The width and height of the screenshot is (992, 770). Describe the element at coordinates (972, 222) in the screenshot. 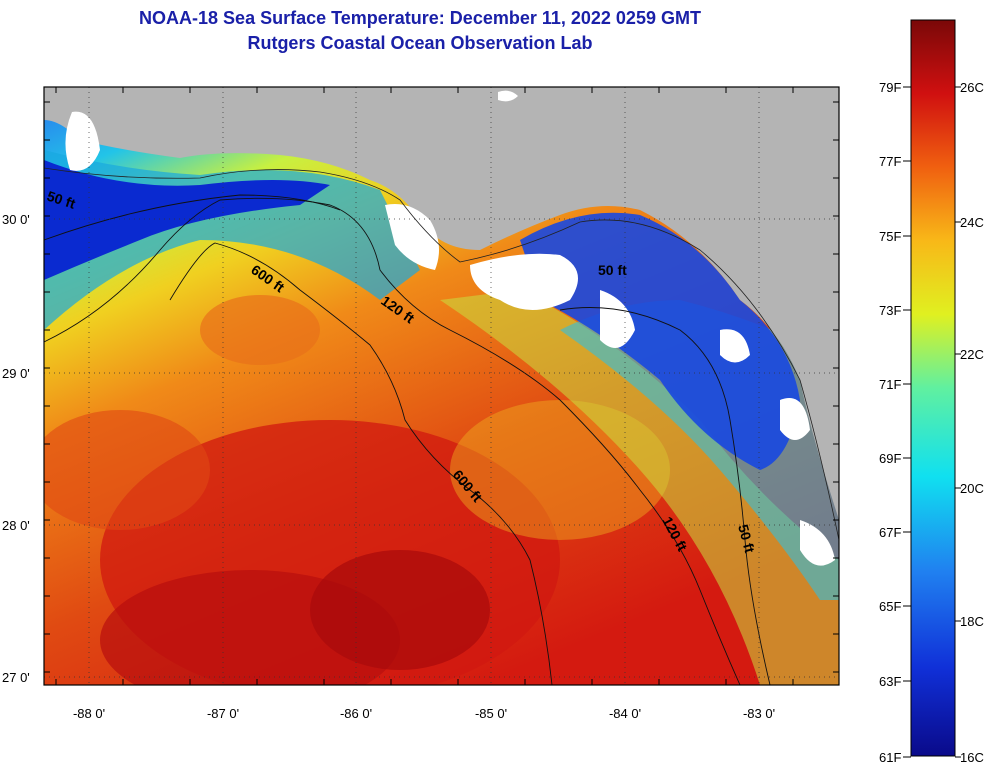

I see `celsius-label: 24C` at that location.